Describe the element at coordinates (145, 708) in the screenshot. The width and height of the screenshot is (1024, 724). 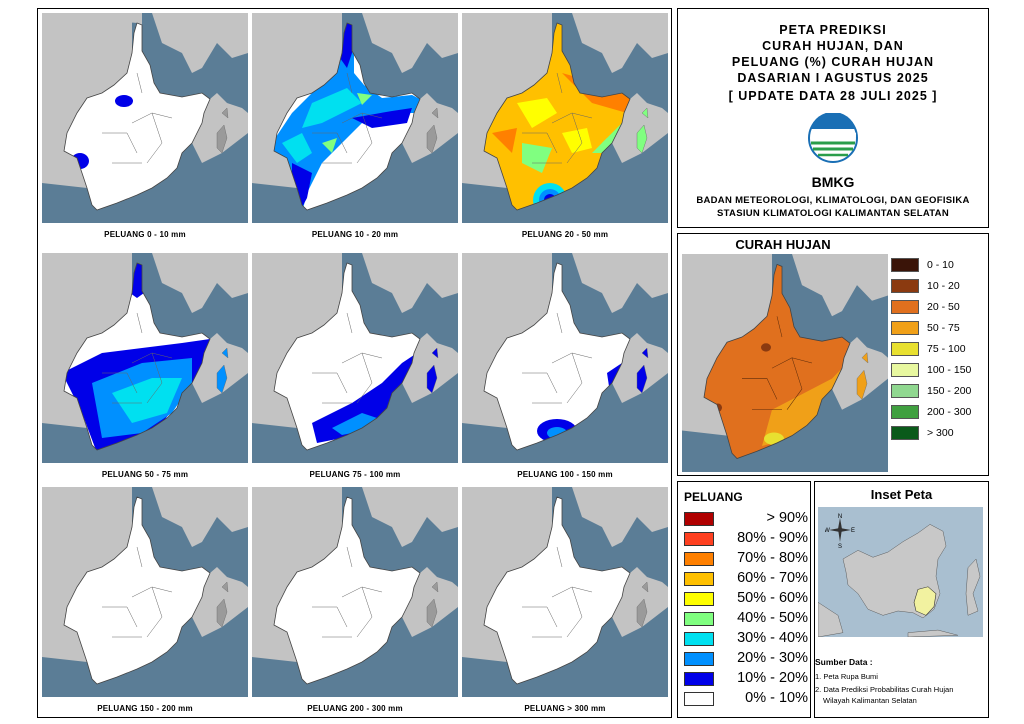
I see `map-caption: PELUANG 150 - 200 mm` at that location.